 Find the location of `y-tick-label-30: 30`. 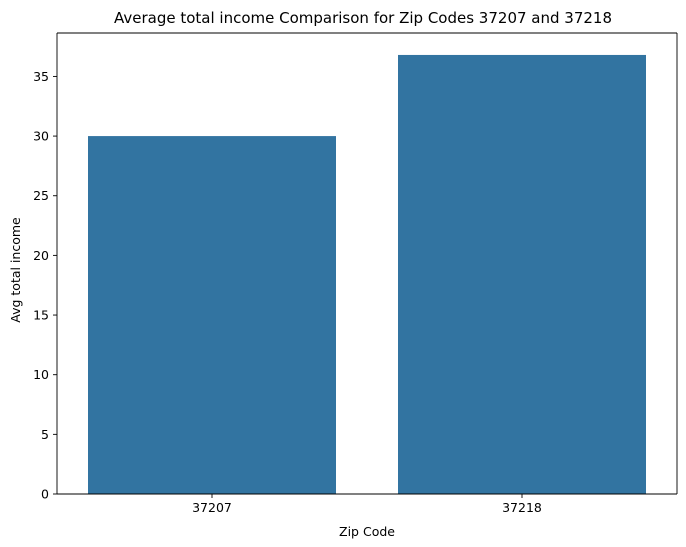

y-tick-label-30: 30 is located at coordinates (41, 136).